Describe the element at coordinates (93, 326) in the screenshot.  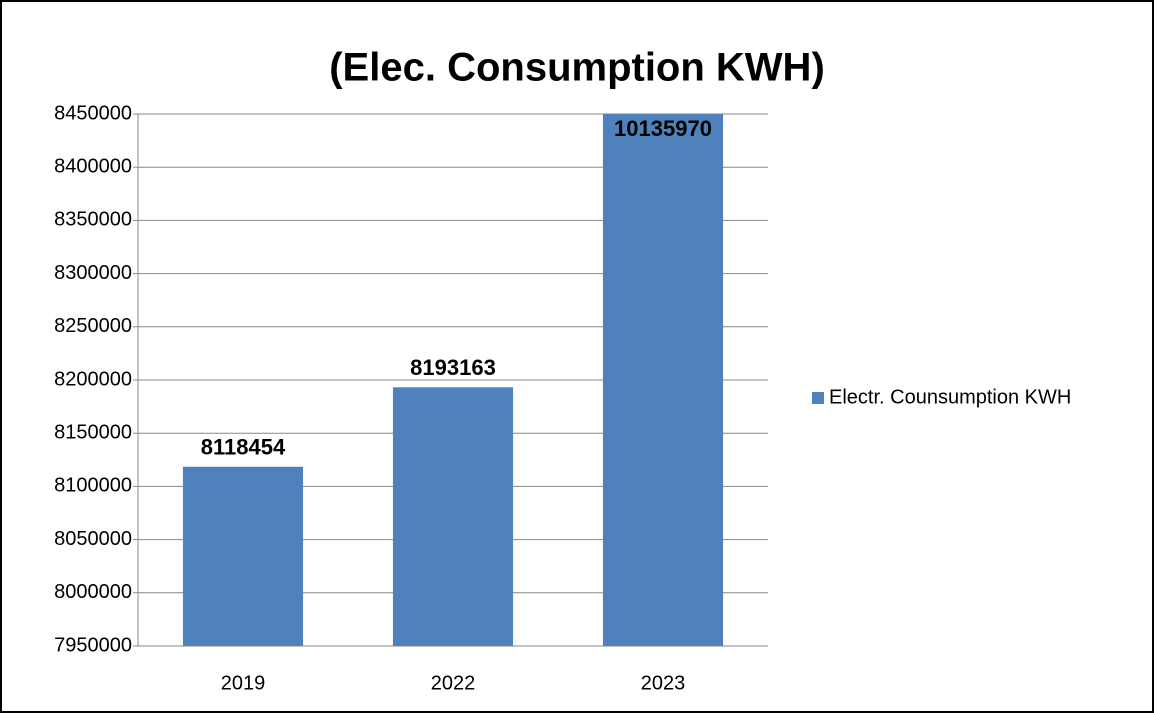
I see `y-tick-label: 8250000` at that location.